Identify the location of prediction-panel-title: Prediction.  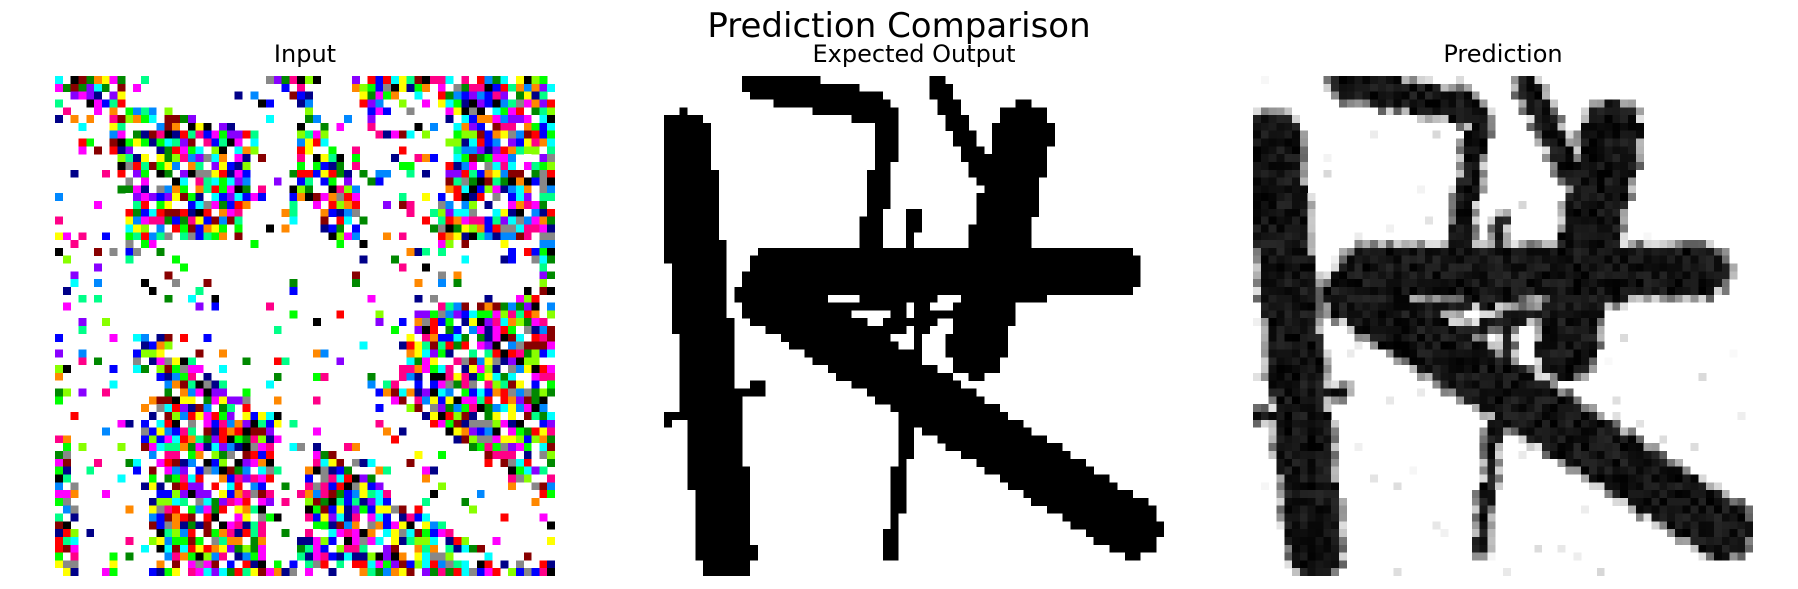
(1503, 54).